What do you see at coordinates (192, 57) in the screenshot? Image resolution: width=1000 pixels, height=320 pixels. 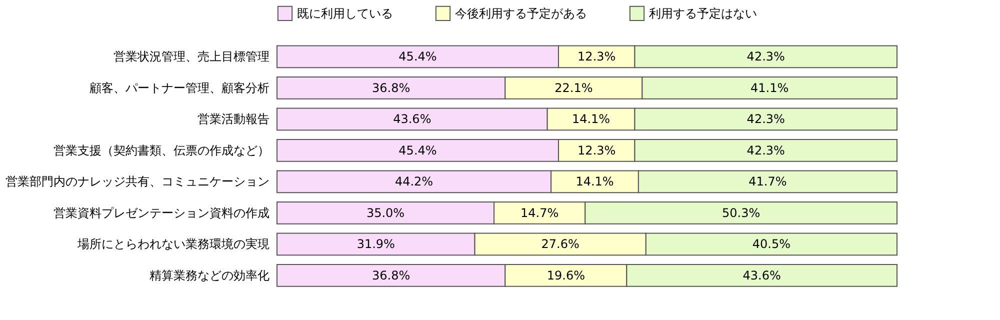 I see `y-tick-label: 営業状況管理、売上目標管理` at bounding box center [192, 57].